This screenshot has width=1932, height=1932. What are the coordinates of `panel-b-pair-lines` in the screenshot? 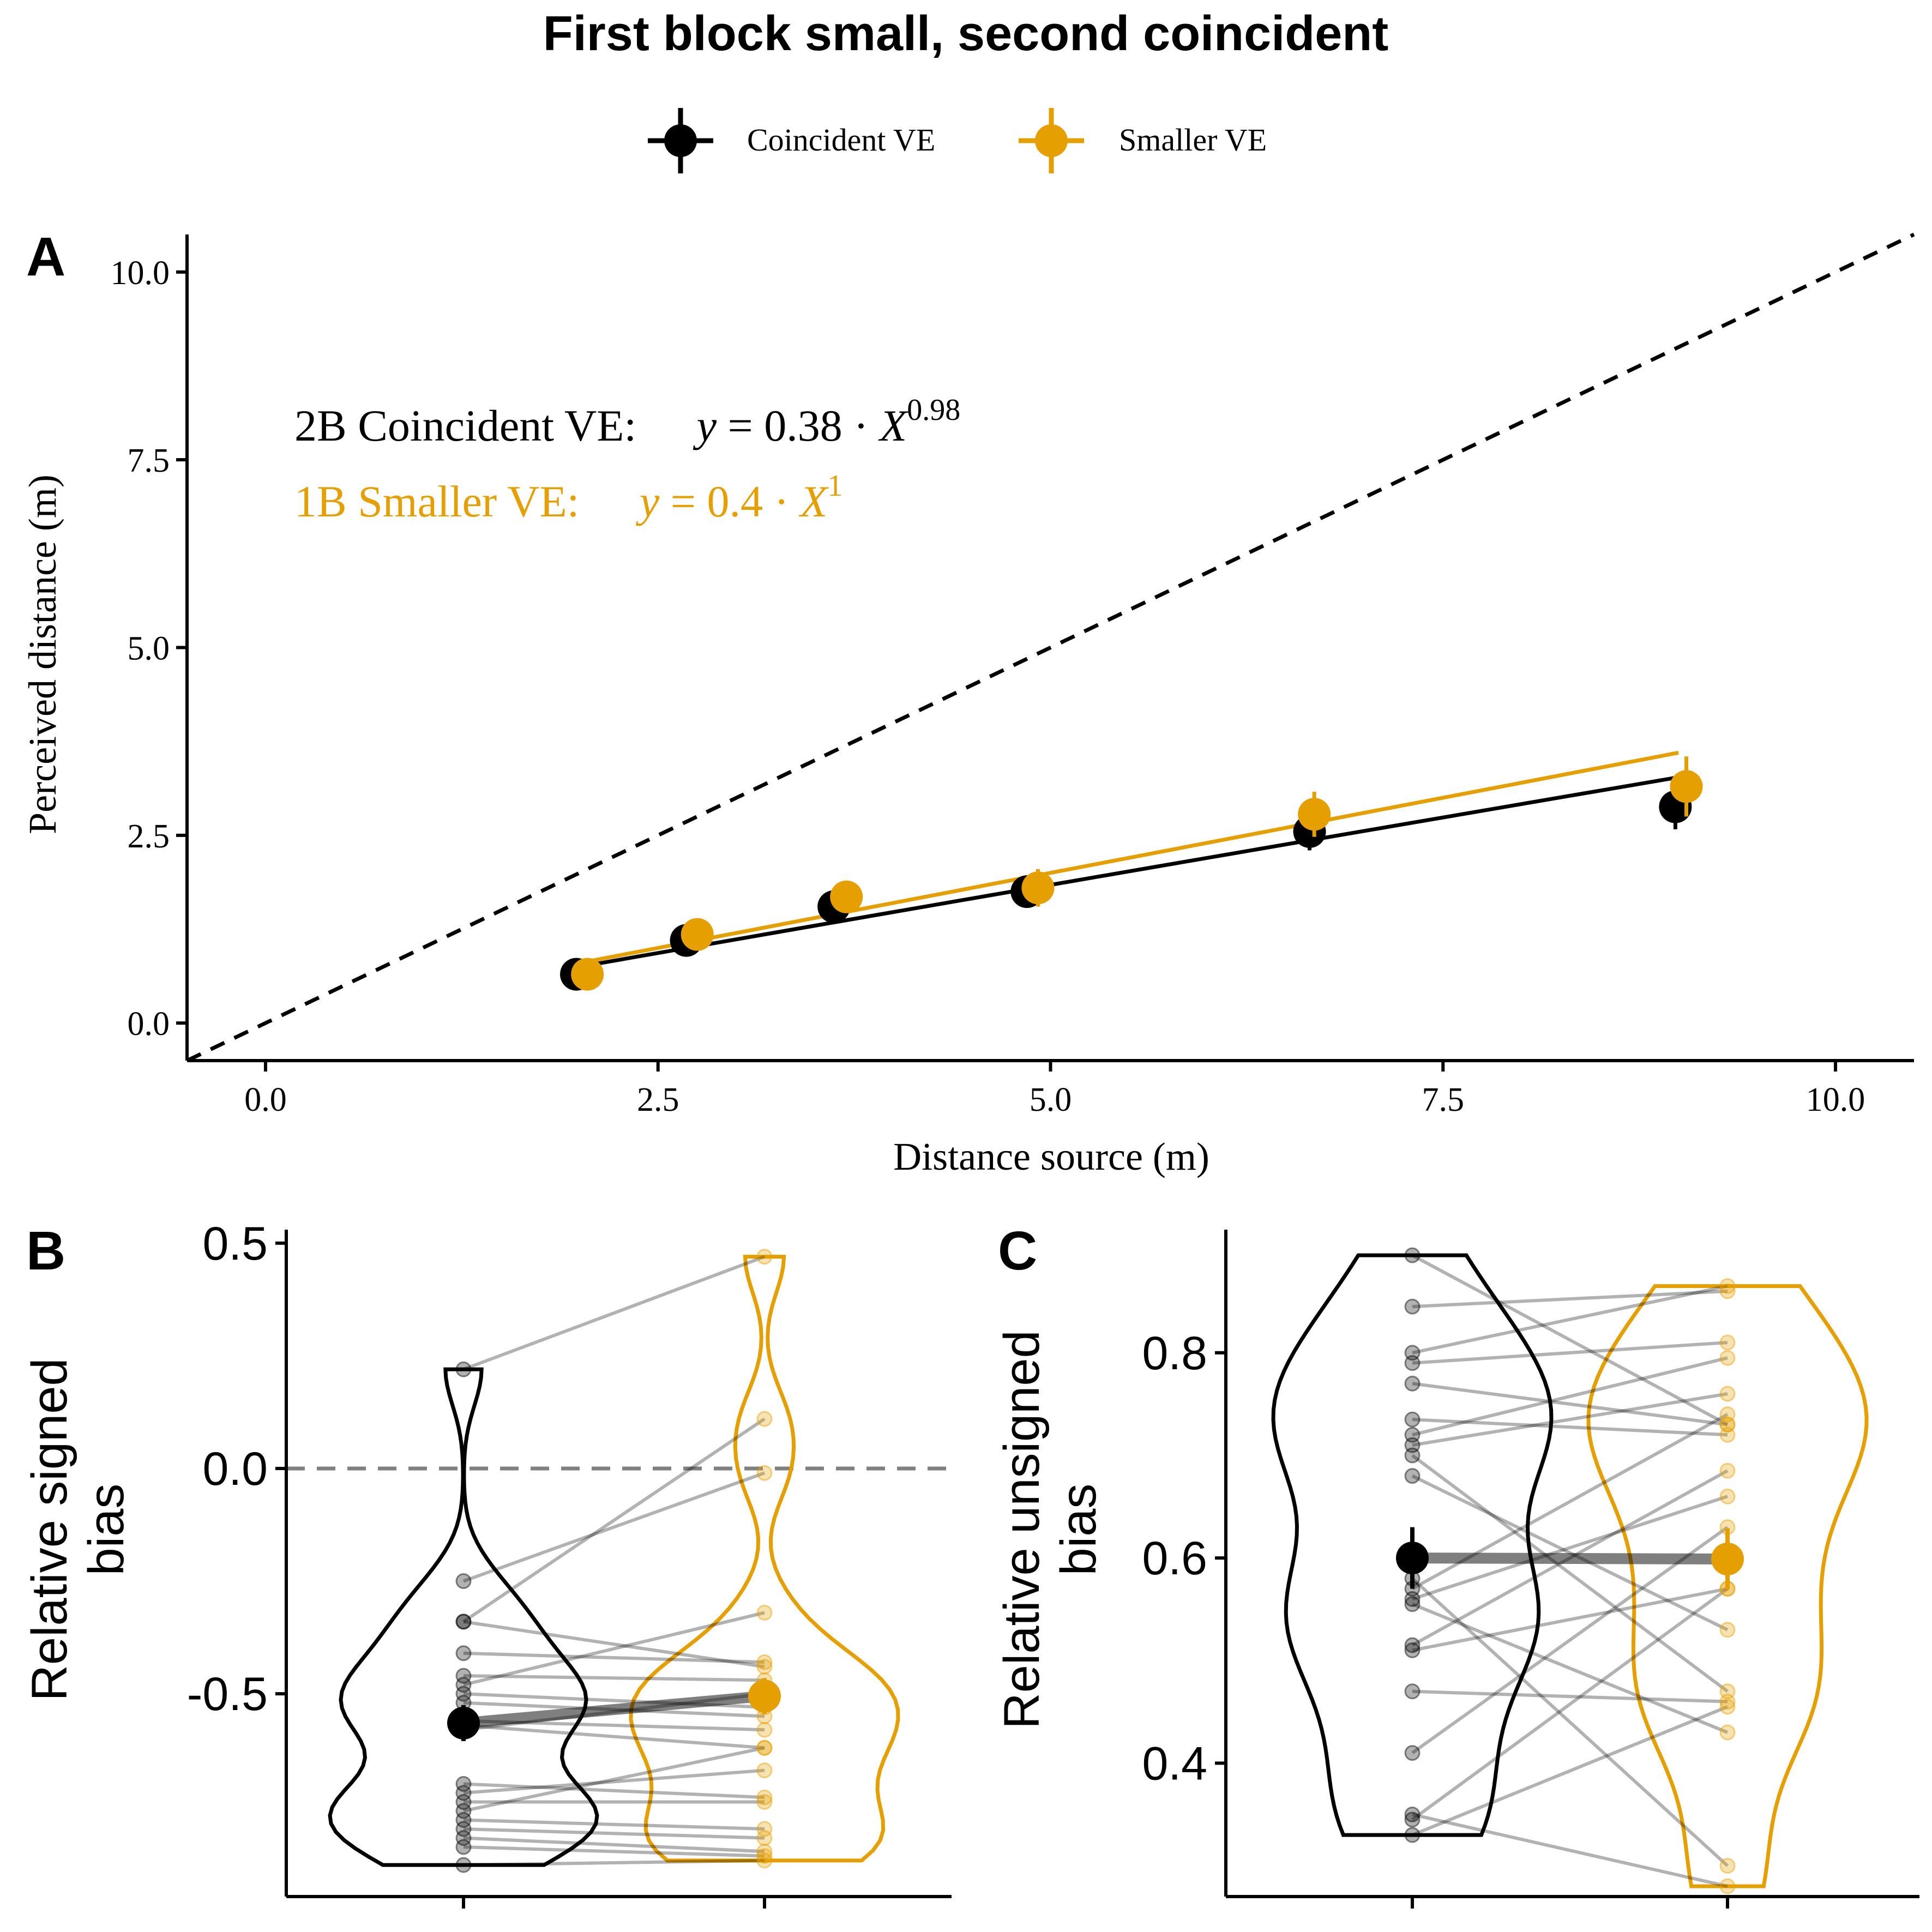 It's located at (614, 1561).